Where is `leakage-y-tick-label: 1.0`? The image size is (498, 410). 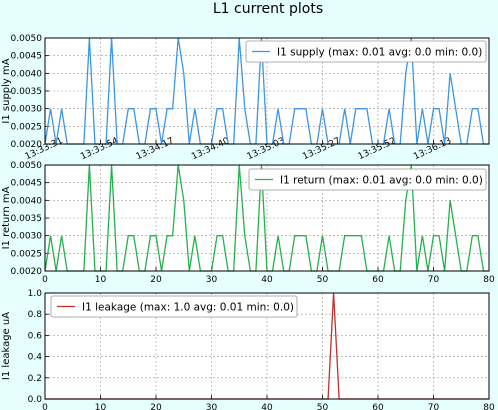 leakage-y-tick-label: 1.0 is located at coordinates (35, 294).